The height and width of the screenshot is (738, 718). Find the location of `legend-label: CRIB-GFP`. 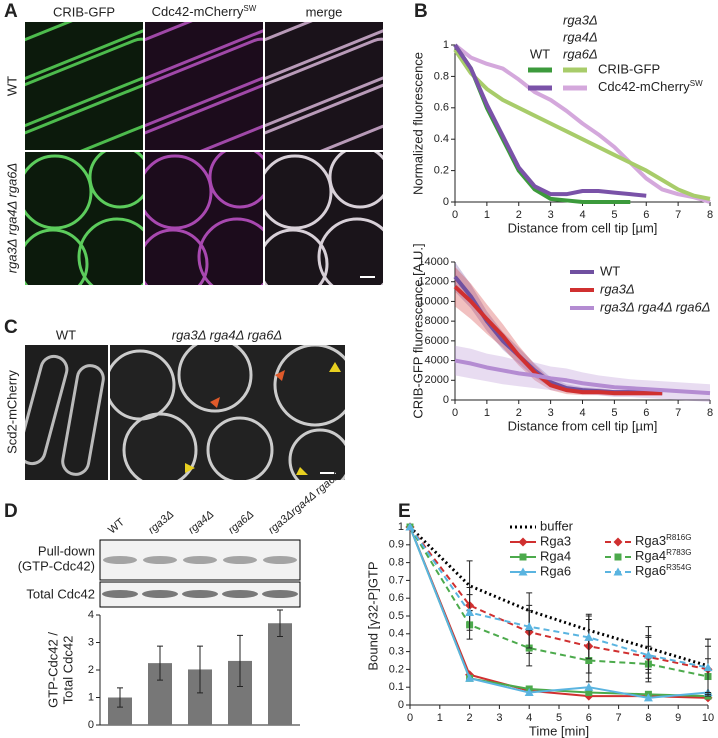

legend-label: CRIB-GFP is located at coordinates (629, 68).